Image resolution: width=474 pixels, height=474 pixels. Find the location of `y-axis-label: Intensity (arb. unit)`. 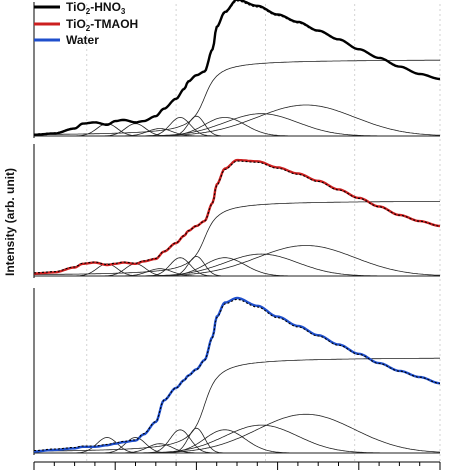

y-axis-label: Intensity (arb. unit) is located at coordinates (10, 222).